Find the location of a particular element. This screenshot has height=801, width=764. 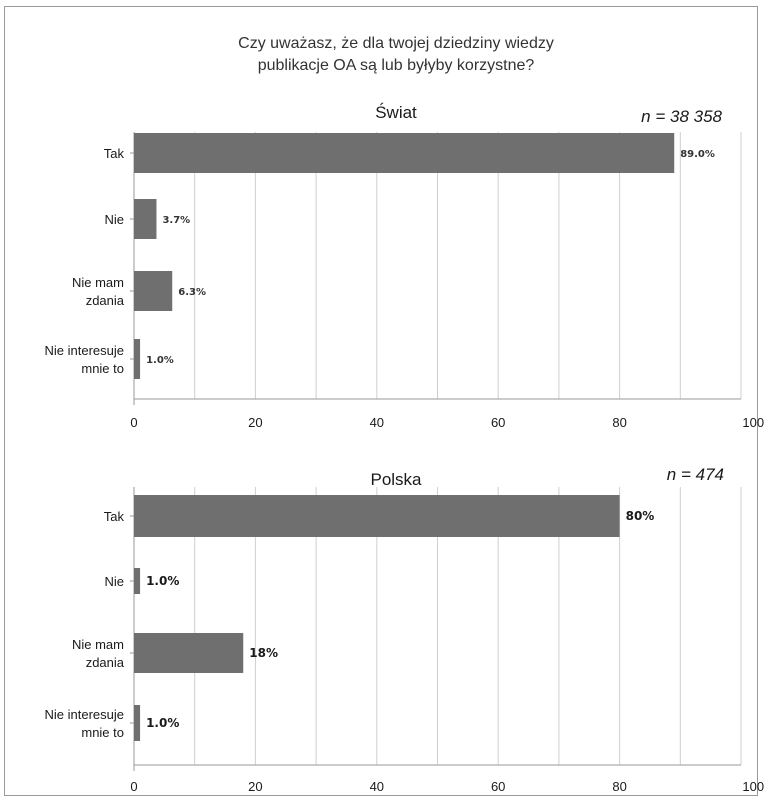

panel-title: Polska is located at coordinates (396, 479).